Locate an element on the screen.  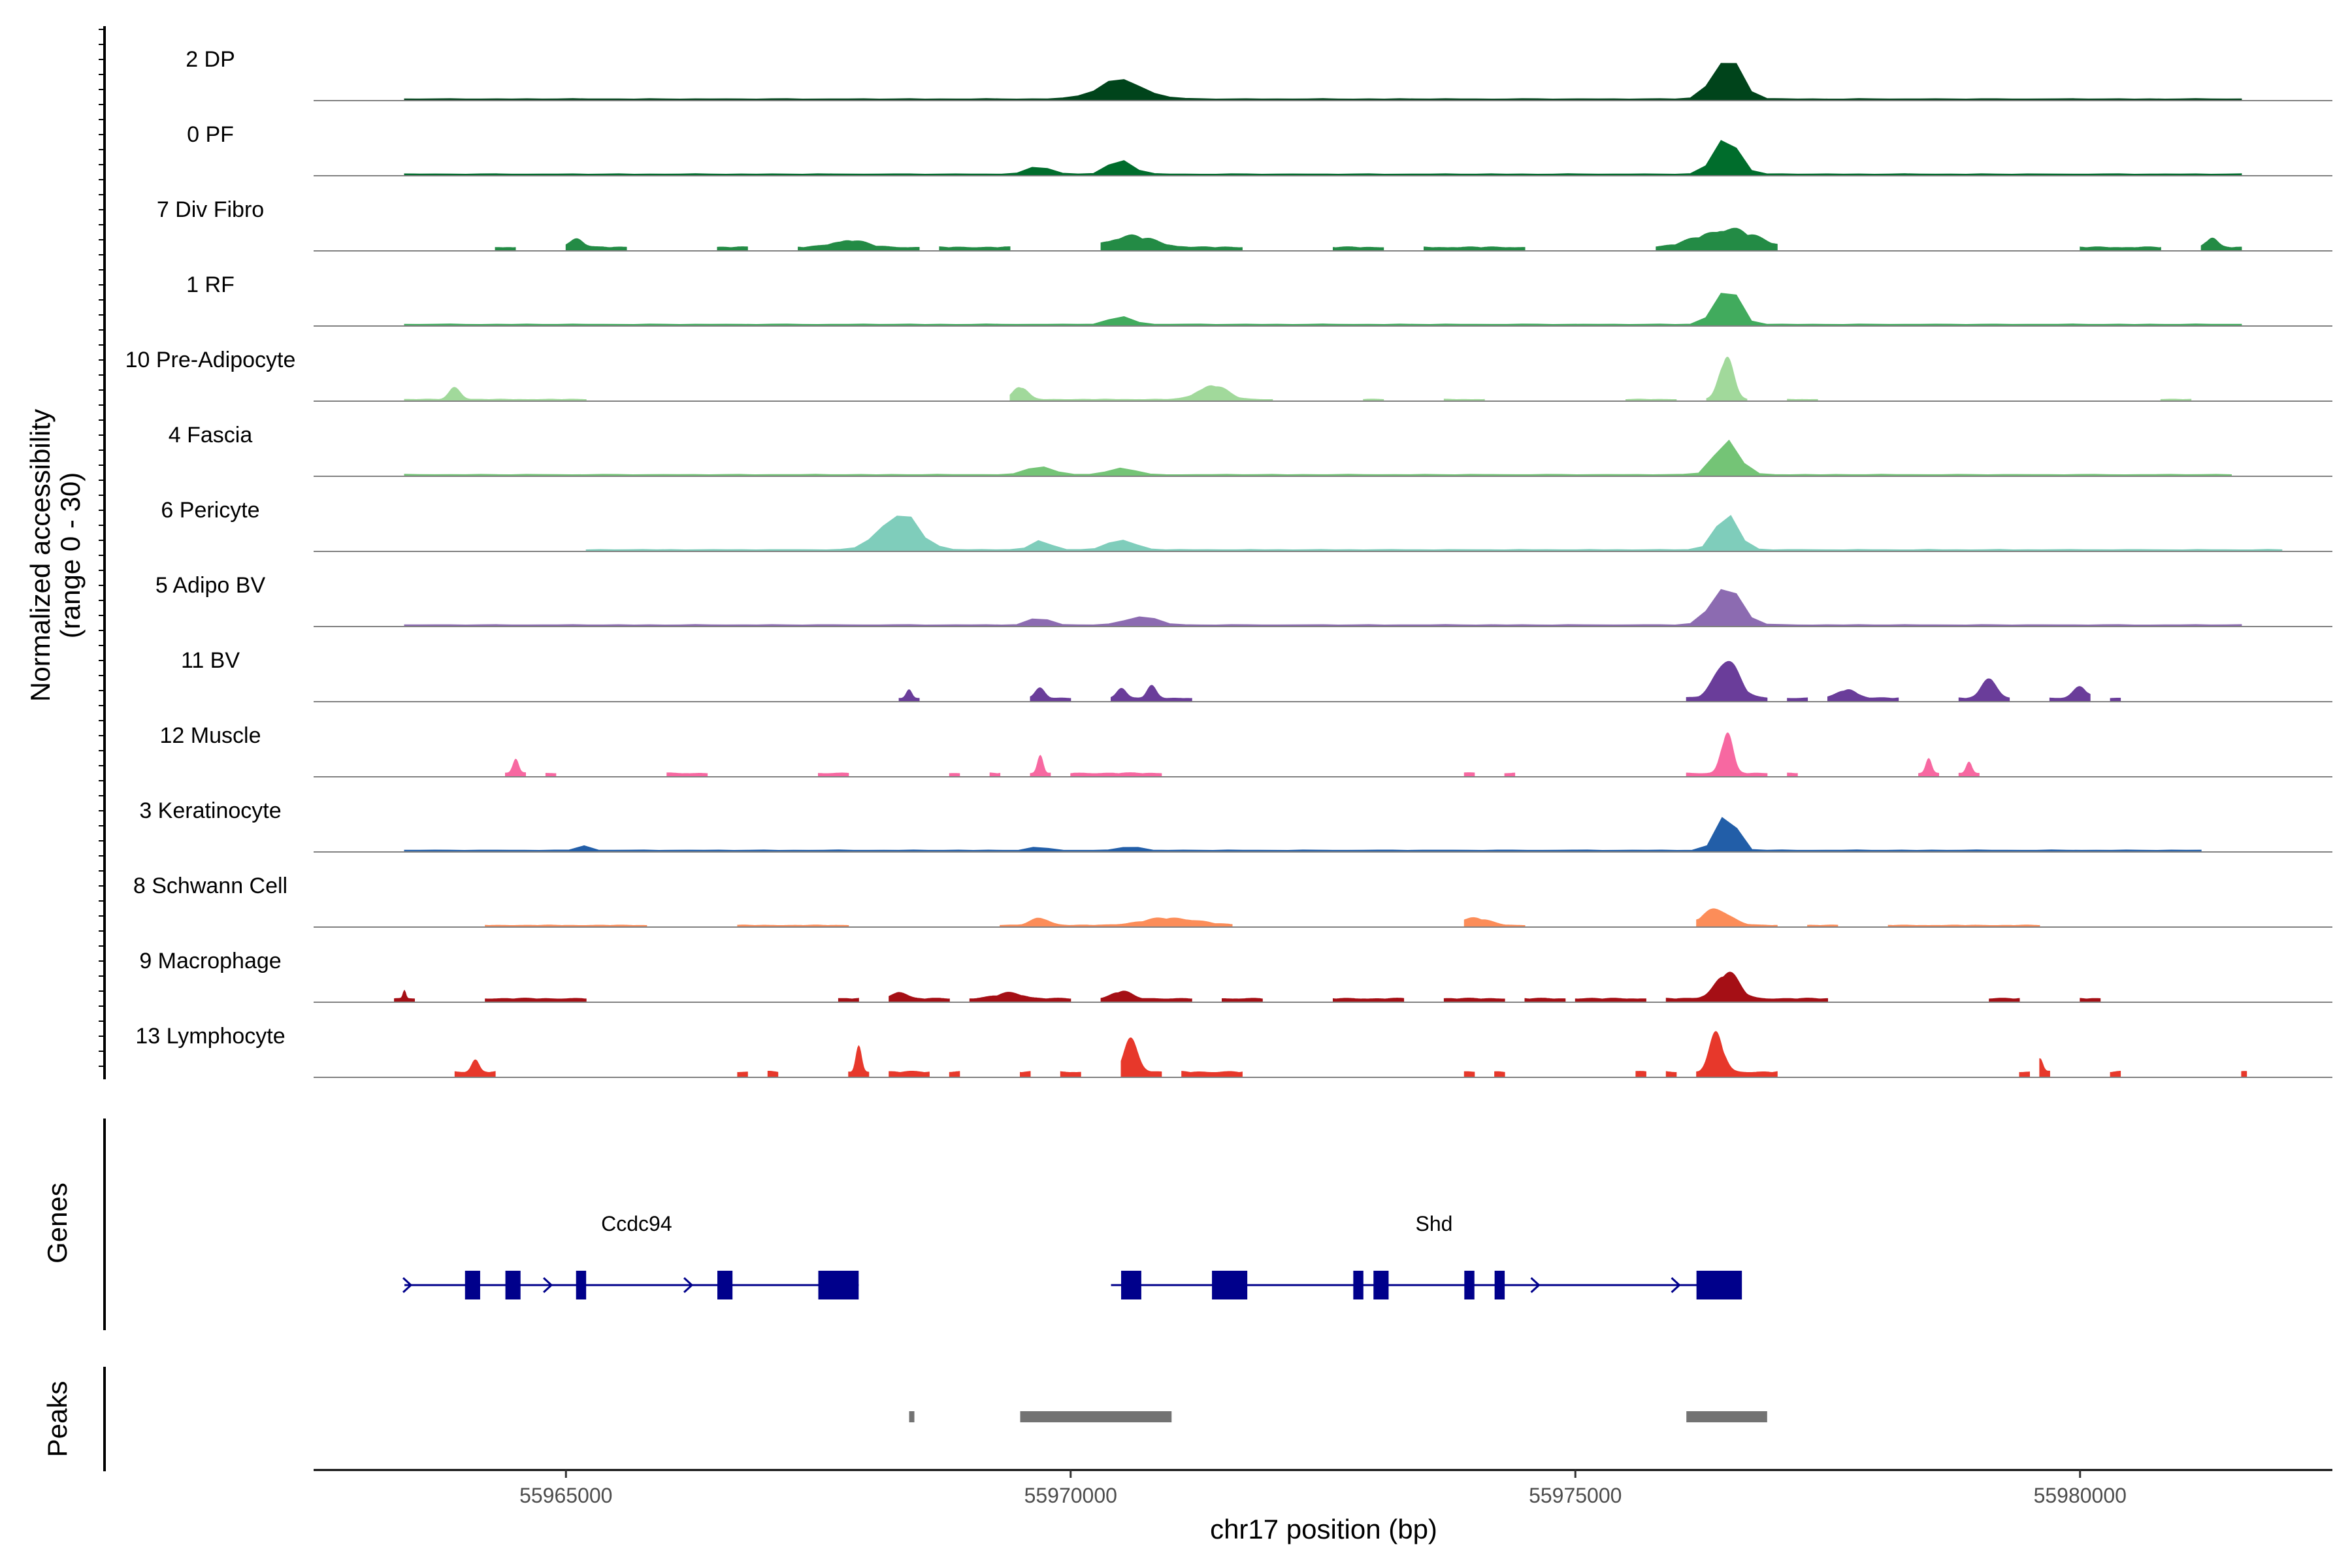
gene-ccdc94: Ccdc94 is located at coordinates (630, 1255).